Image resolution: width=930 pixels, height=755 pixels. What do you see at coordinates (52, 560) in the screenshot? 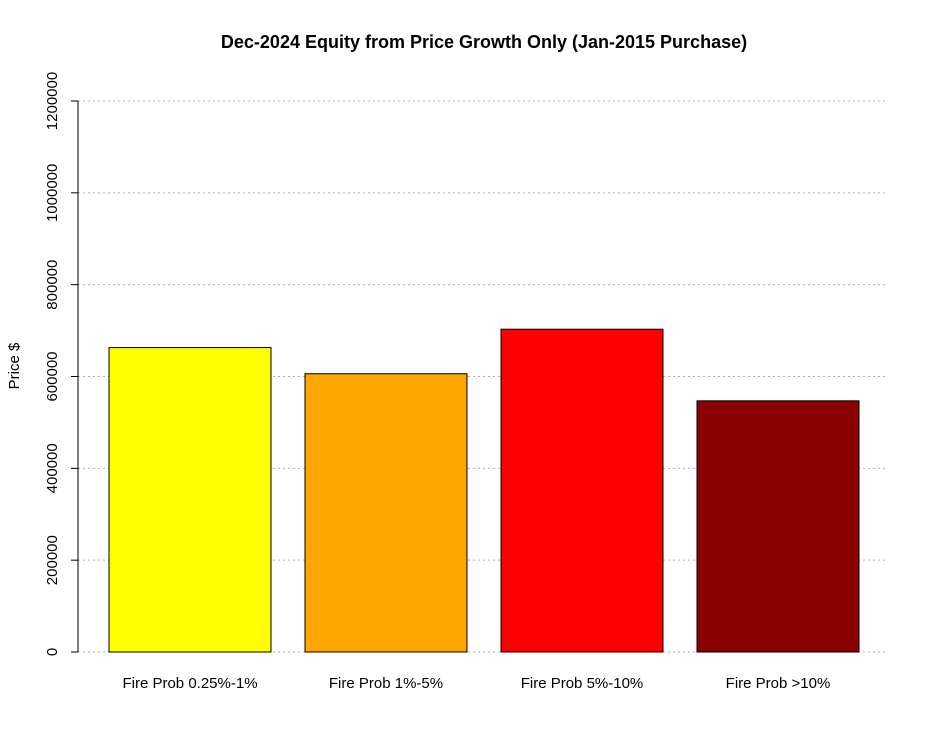
I see `y-tick-label: 200000` at bounding box center [52, 560].